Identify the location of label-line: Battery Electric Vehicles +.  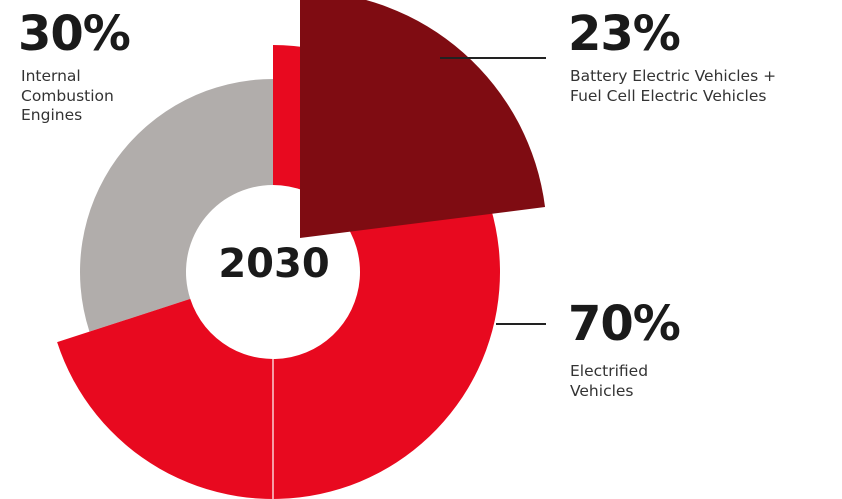
(673, 76).